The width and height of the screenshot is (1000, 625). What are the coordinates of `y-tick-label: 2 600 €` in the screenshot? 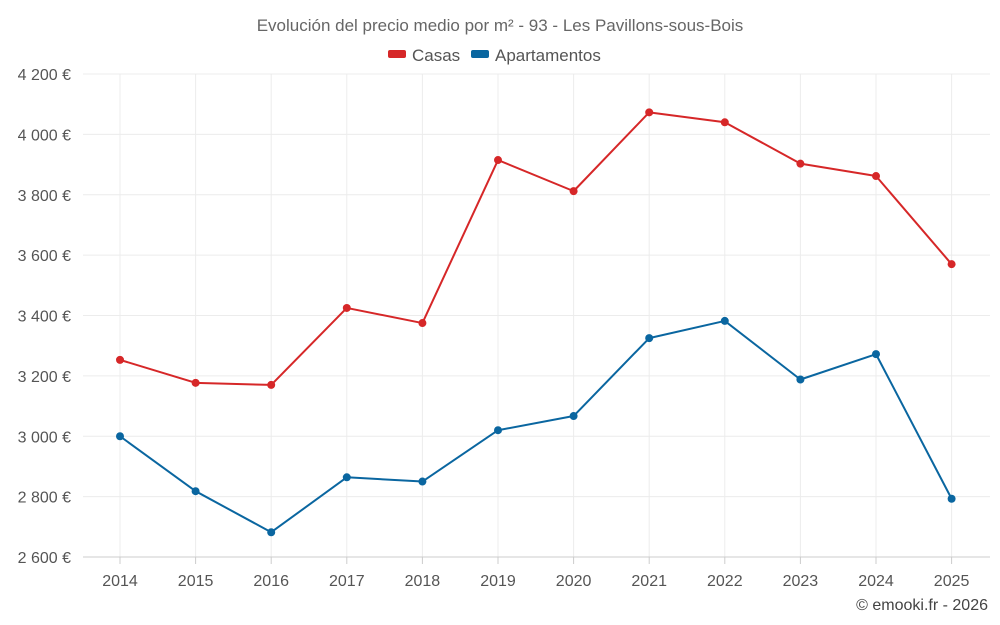 It's located at (44, 558).